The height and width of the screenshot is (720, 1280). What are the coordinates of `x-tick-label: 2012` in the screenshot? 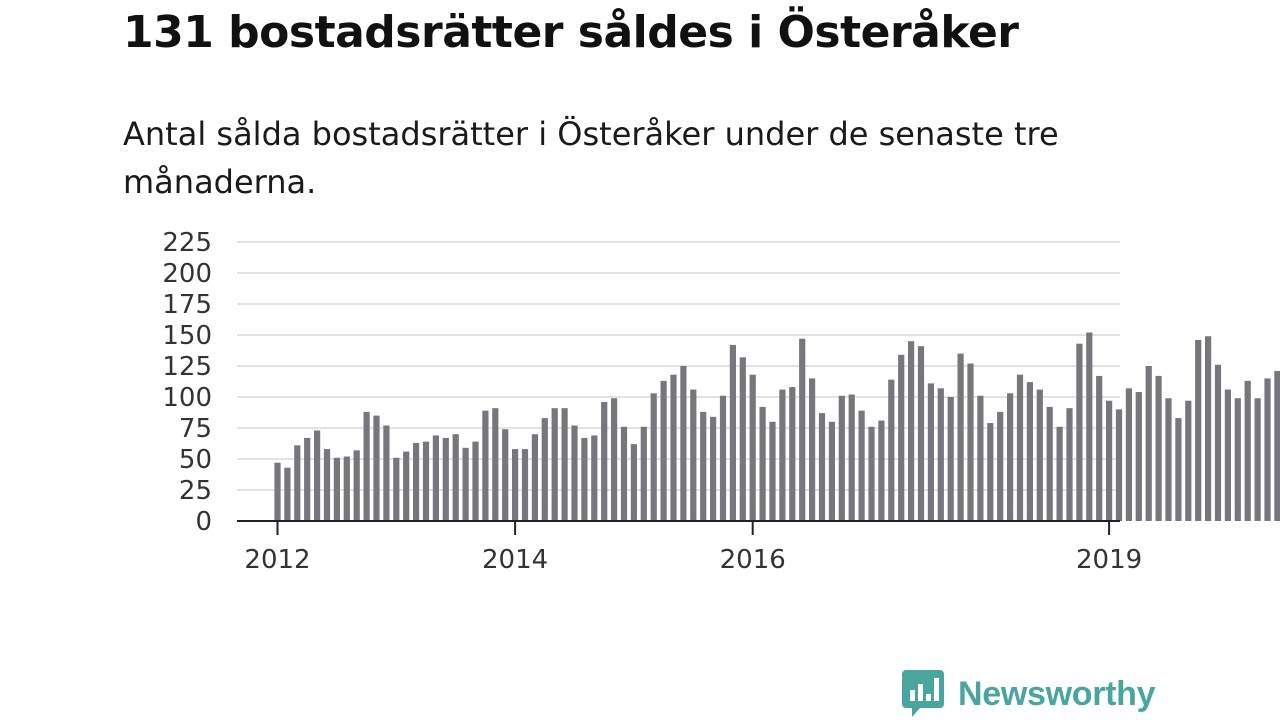 It's located at (277, 560).